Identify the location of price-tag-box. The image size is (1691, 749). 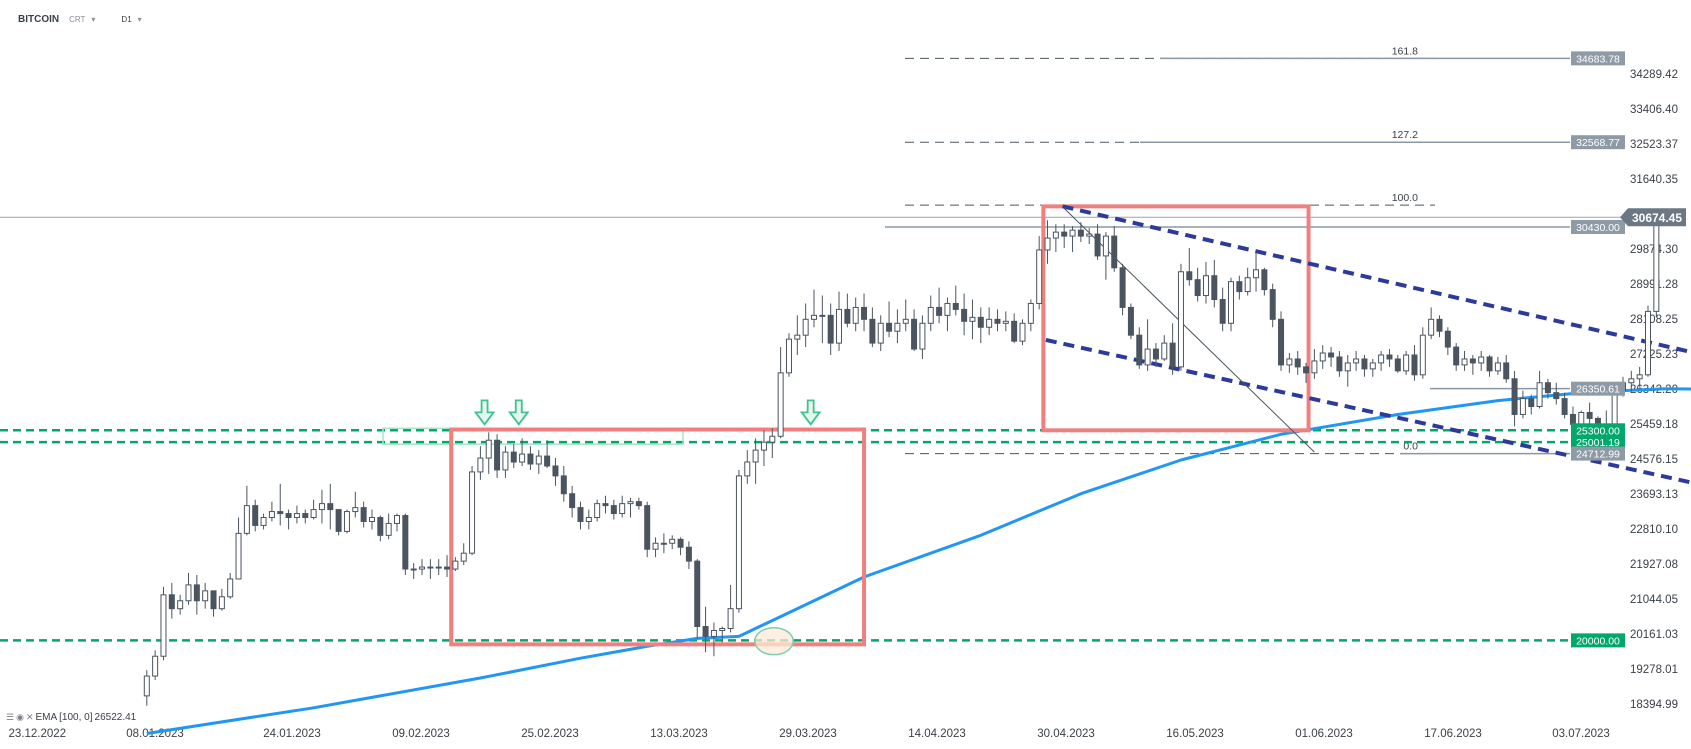
(1598, 640).